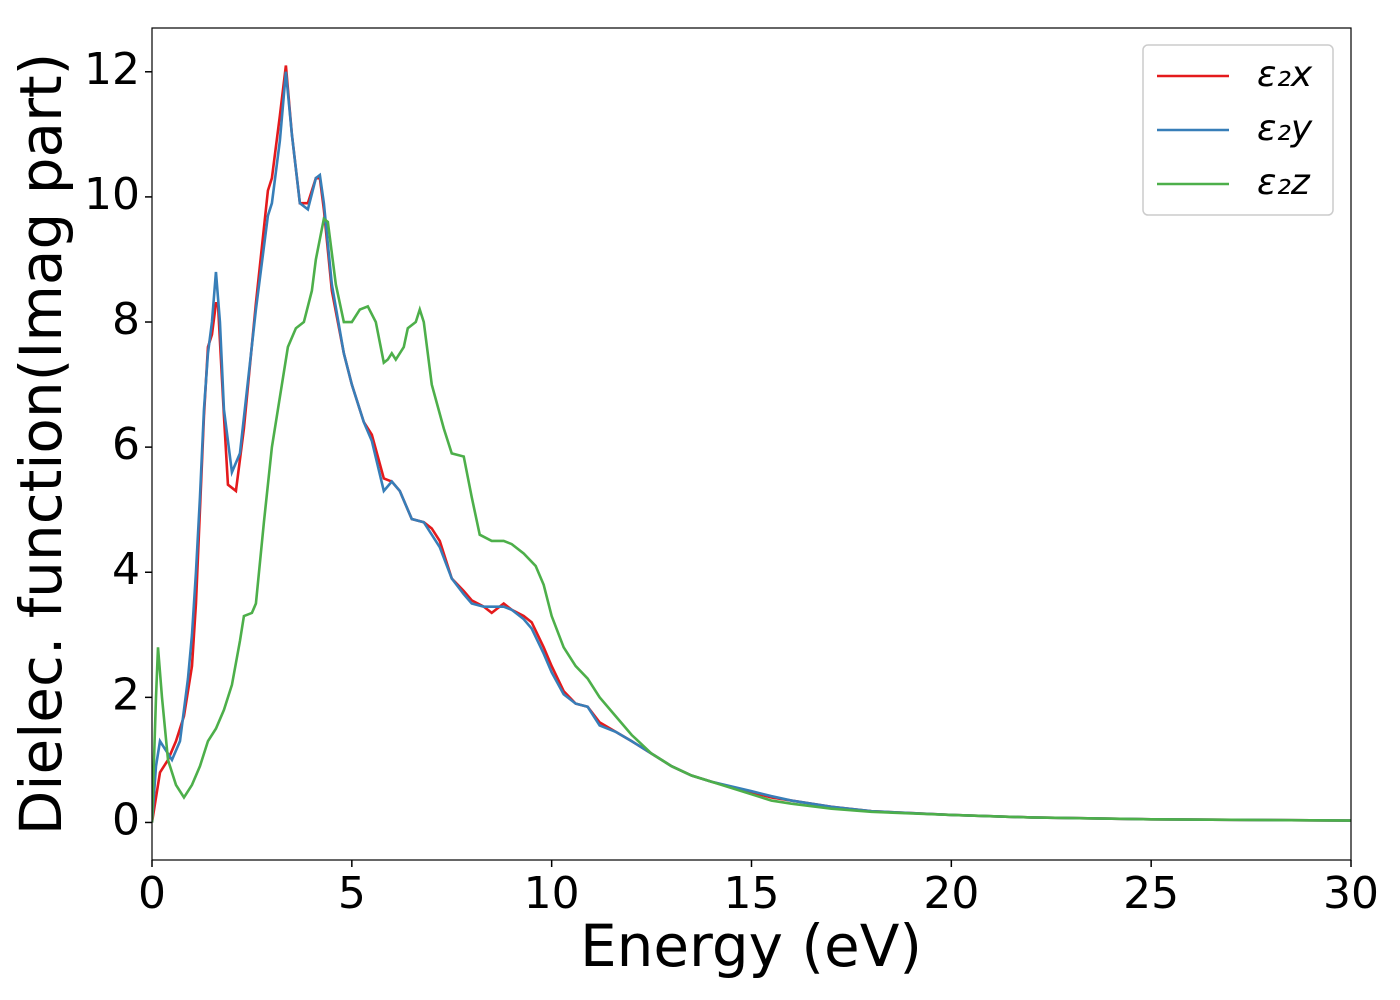 Image resolution: width=1400 pixels, height=1000 pixels. I want to click on legend-label: ε₂z, so click(1284, 182).